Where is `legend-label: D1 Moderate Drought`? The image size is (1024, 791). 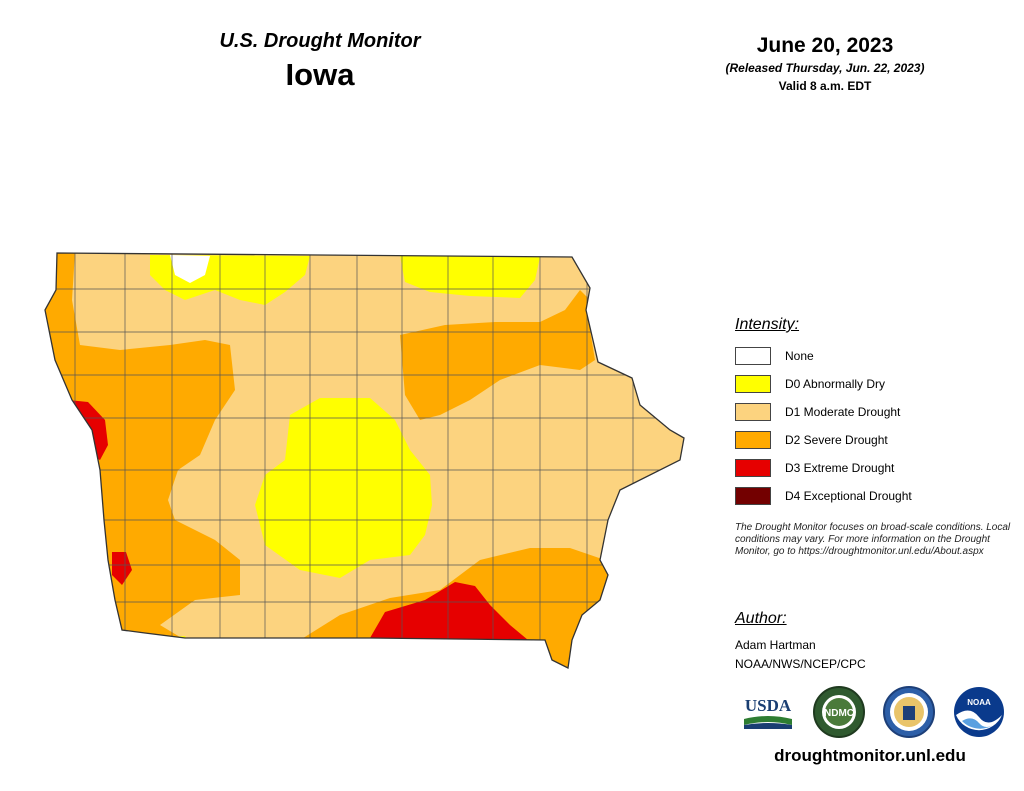
legend-label: D1 Moderate Drought is located at coordinates (843, 412).